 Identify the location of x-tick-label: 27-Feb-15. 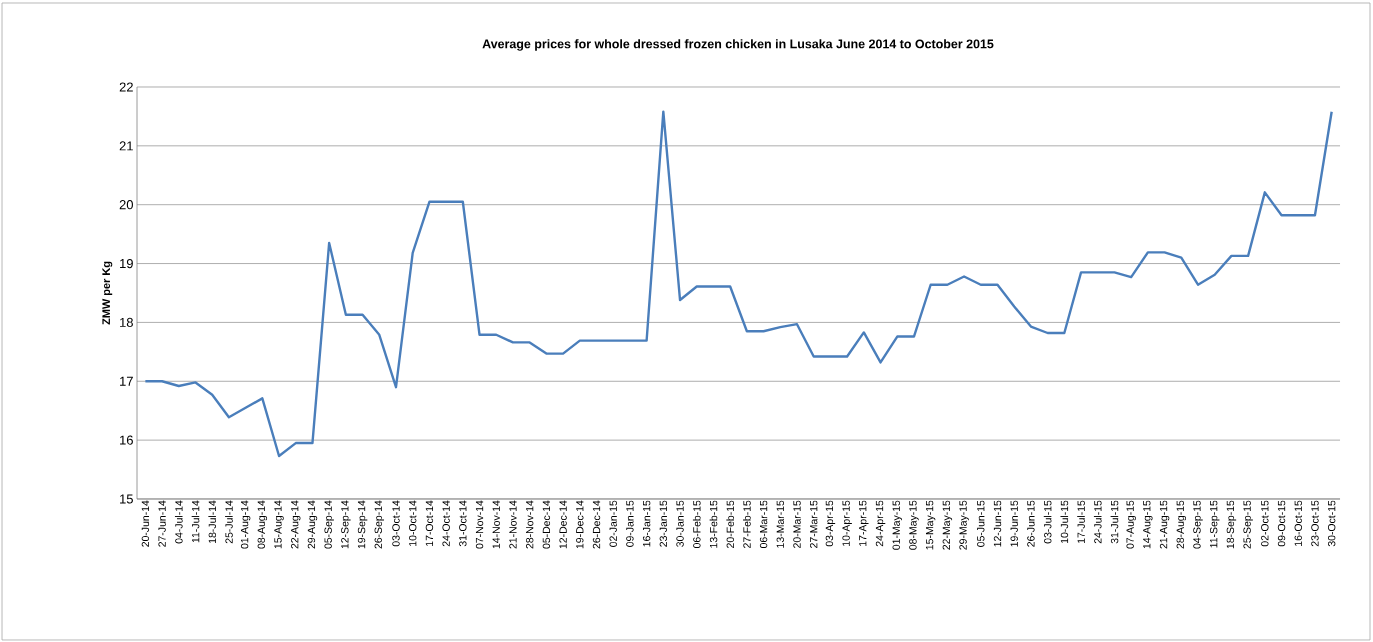
(747, 524).